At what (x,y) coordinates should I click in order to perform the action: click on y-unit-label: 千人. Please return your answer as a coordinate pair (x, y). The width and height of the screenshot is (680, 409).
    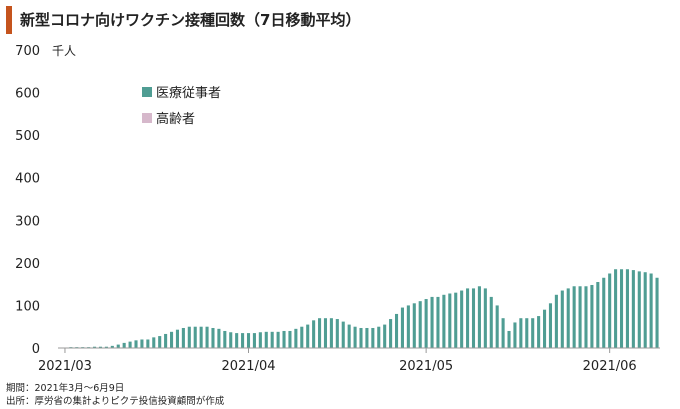
    Looking at the image, I should click on (64, 51).